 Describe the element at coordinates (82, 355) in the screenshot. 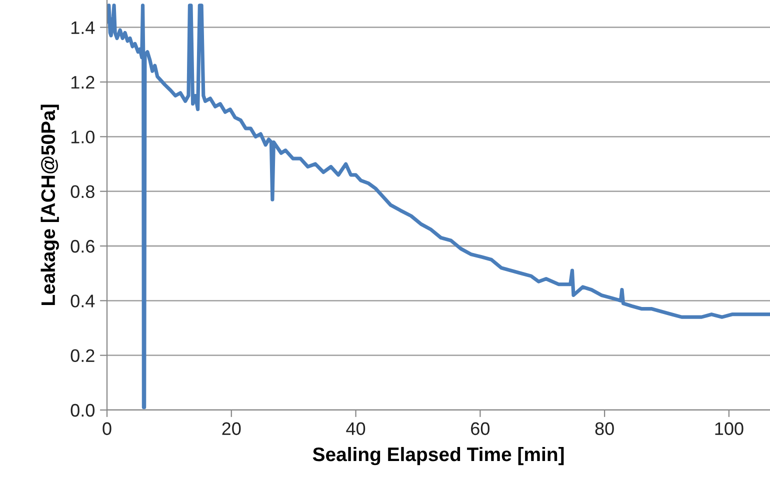

I see `y-tick-label: 0.2` at that location.